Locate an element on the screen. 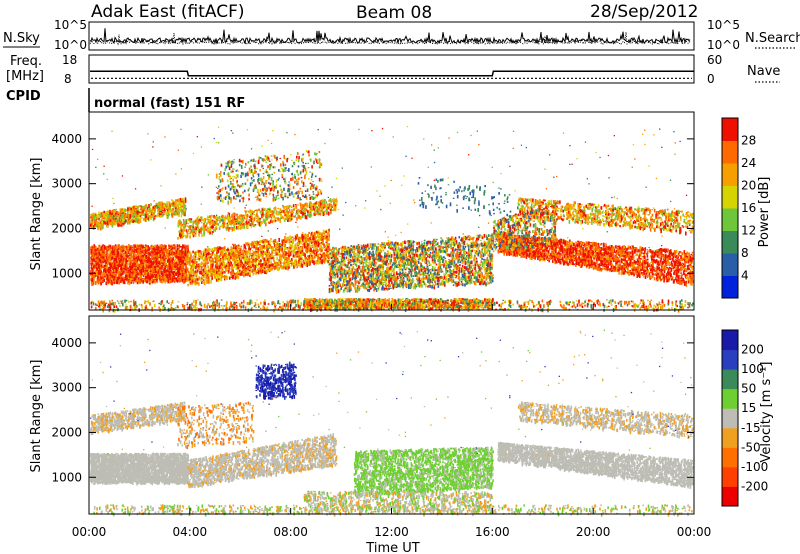  nave-label: Nave is located at coordinates (763, 71).